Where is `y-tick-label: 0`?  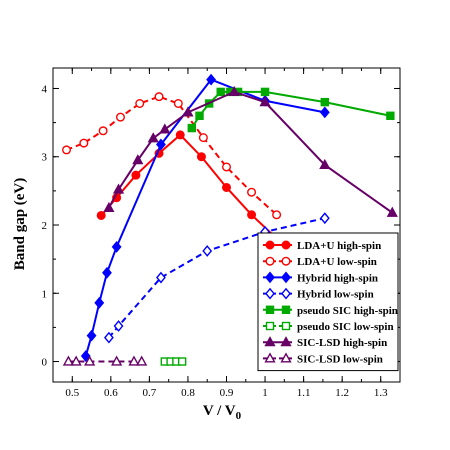
y-tick-label: 0 is located at coordinates (45, 363).